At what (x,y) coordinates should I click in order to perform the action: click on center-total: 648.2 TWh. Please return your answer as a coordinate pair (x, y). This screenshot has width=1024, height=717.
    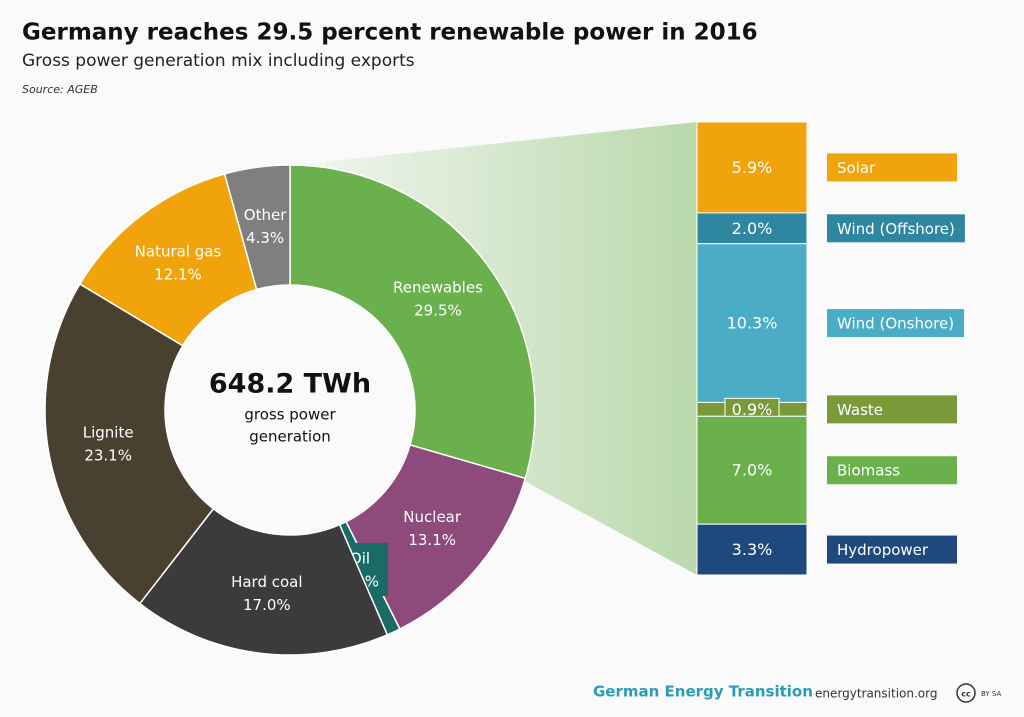
    Looking at the image, I should click on (290, 384).